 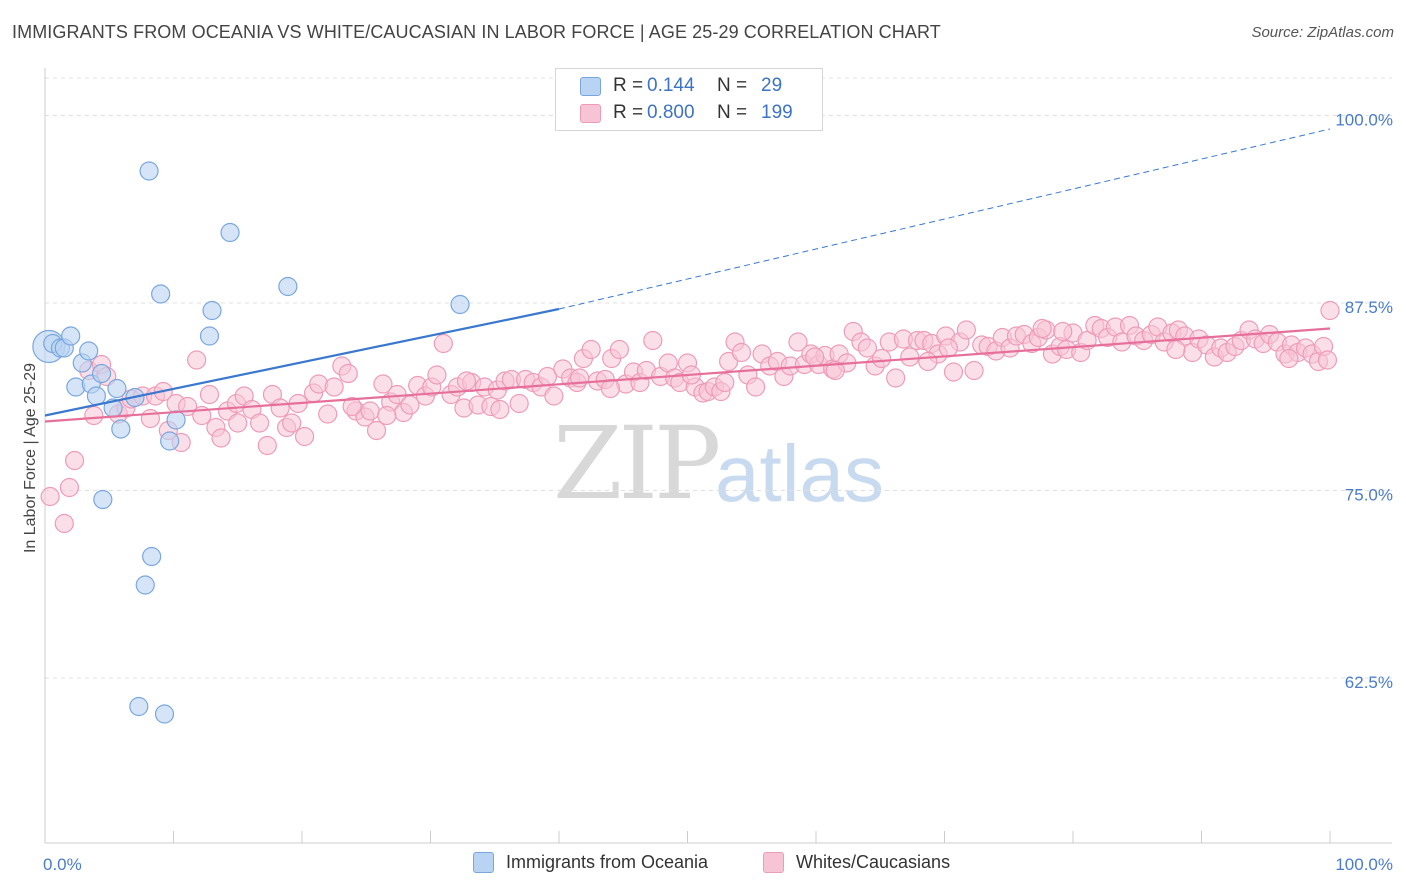 I want to click on legend-row-oceania: R = 0.144 N = 29, so click(x=681, y=86).